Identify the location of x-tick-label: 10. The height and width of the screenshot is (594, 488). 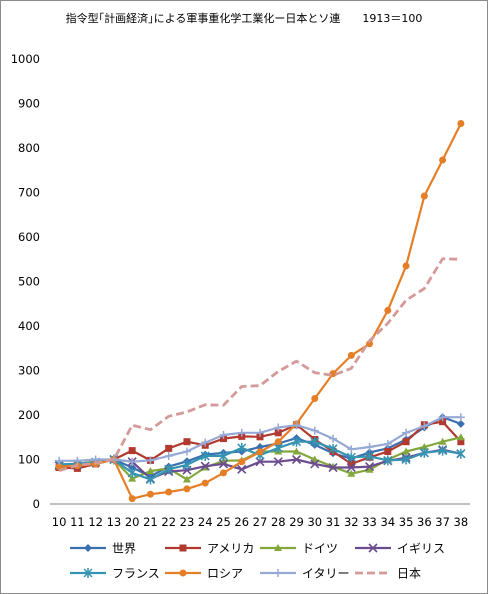
(59, 522).